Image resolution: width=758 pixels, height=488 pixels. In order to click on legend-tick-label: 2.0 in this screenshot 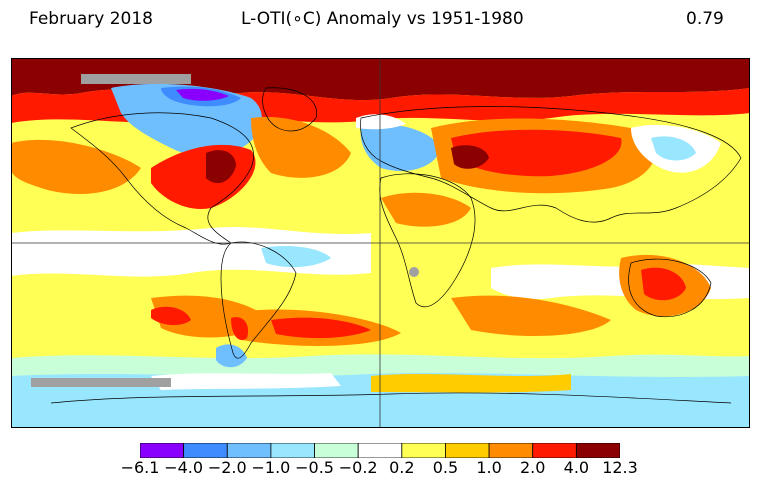, I will do `click(532, 467)`.